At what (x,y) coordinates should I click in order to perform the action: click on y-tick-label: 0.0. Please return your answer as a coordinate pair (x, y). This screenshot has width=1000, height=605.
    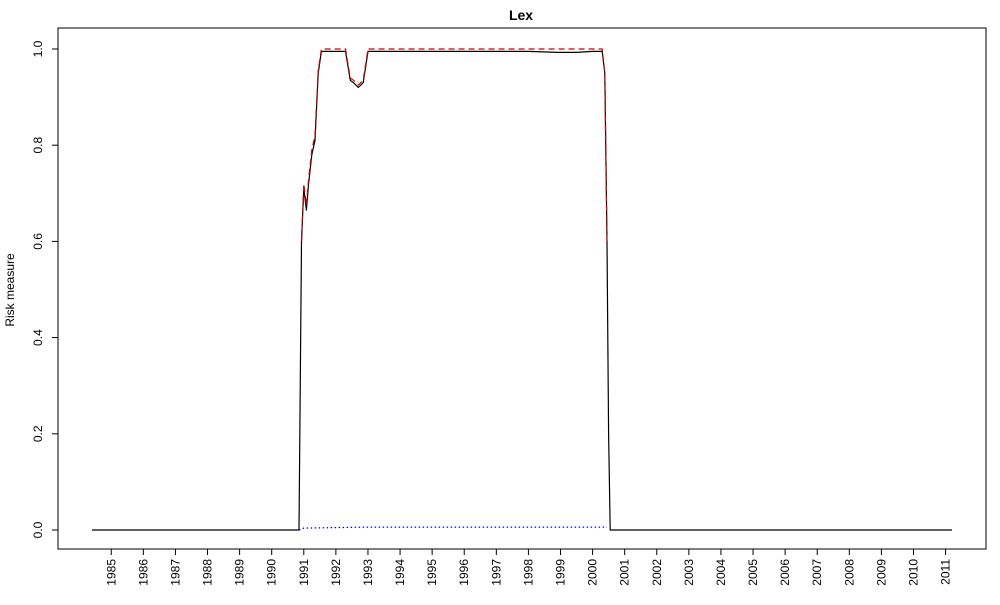
    Looking at the image, I should click on (38, 529).